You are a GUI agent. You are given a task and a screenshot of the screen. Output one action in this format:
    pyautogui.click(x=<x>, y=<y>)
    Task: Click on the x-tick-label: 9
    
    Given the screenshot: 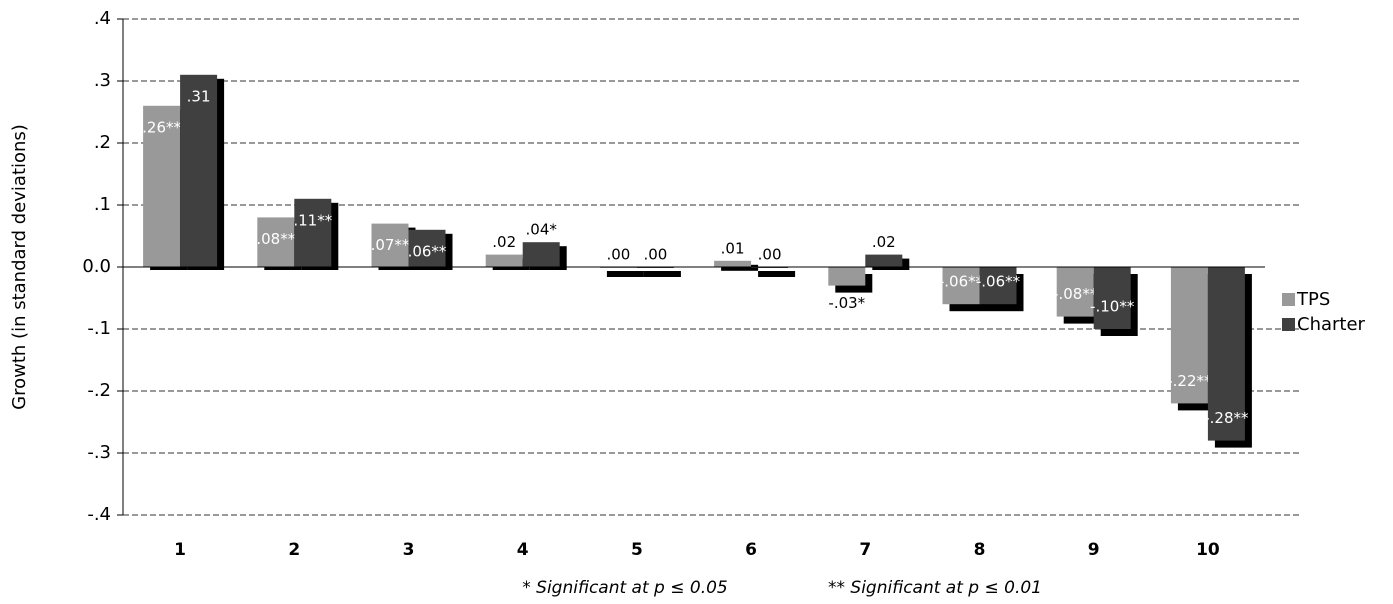 What is the action you would take?
    pyautogui.click(x=1094, y=550)
    